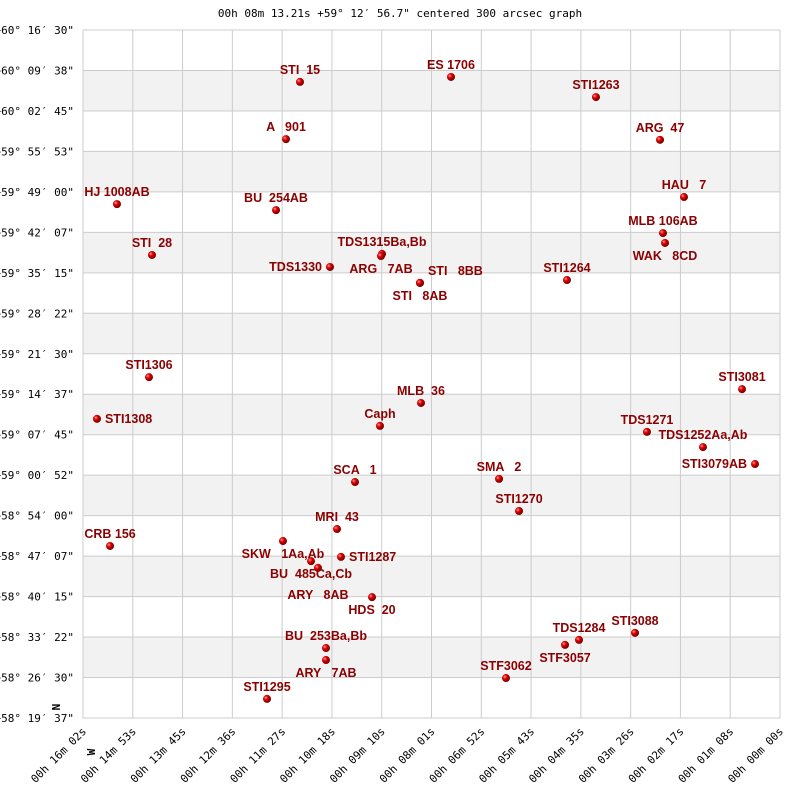 Image resolution: width=800 pixels, height=800 pixels. Describe the element at coordinates (37, 556) in the screenshot. I see `y-tick-label: +58° 47′ 07"` at that location.